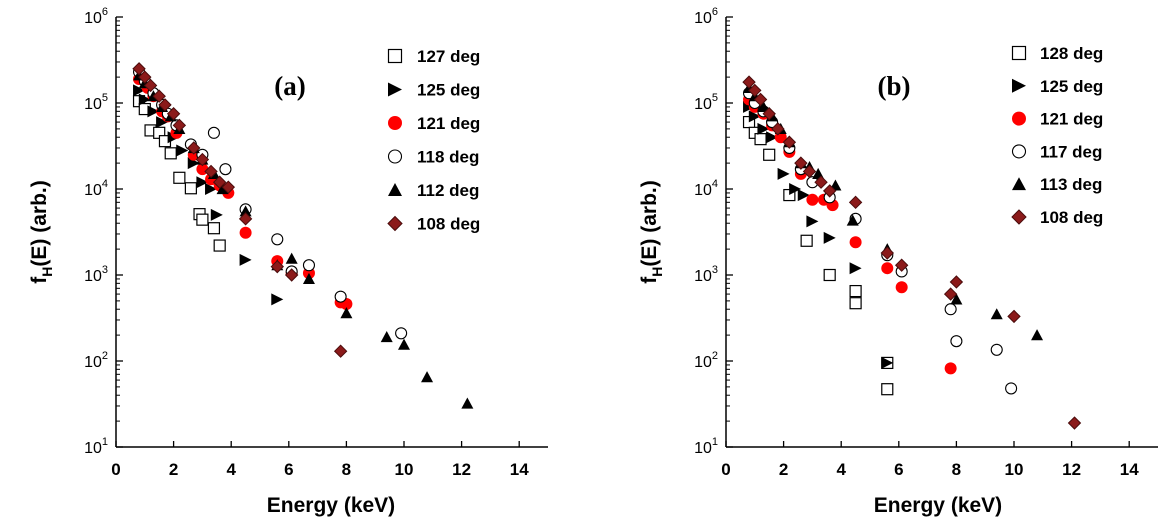 The image size is (1158, 529). Describe the element at coordinates (1071, 151) in the screenshot. I see `legend-label: 117 deg` at that location.